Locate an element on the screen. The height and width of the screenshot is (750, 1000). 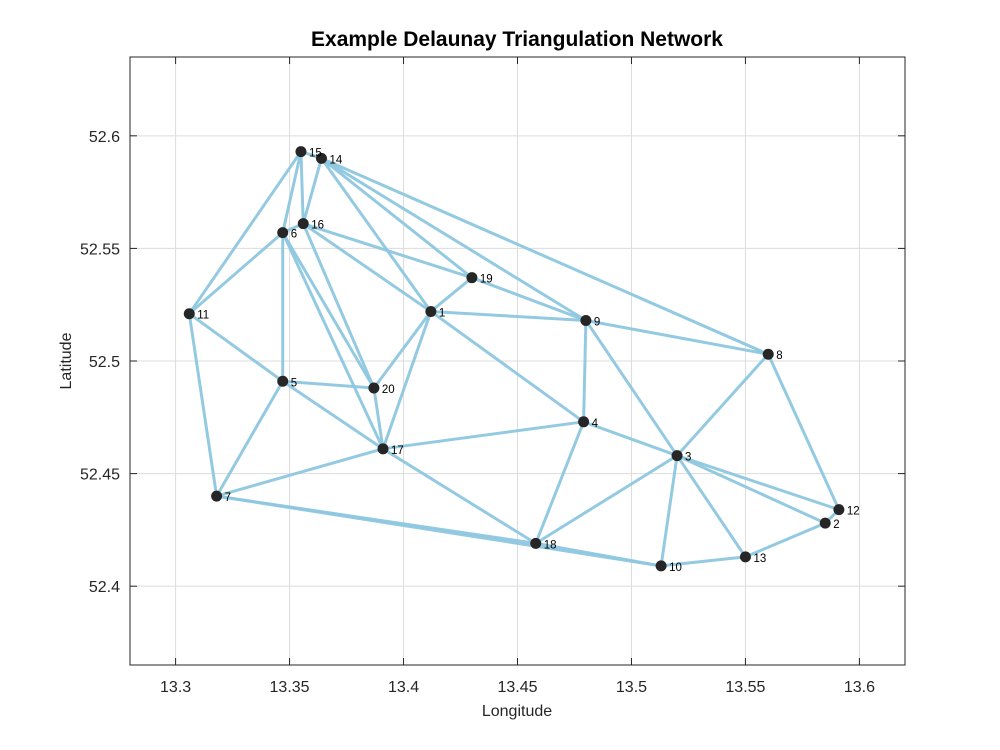
node-label: 15 is located at coordinates (315, 154).